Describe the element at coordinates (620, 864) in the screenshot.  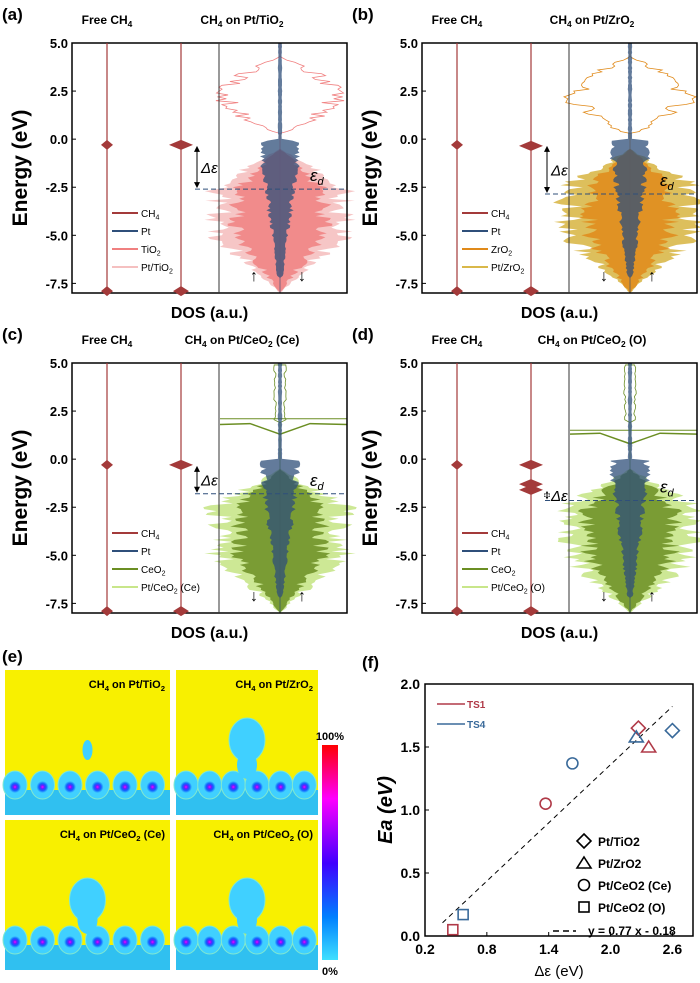
I see `marker-legend-label: Pt/ZrO2` at that location.